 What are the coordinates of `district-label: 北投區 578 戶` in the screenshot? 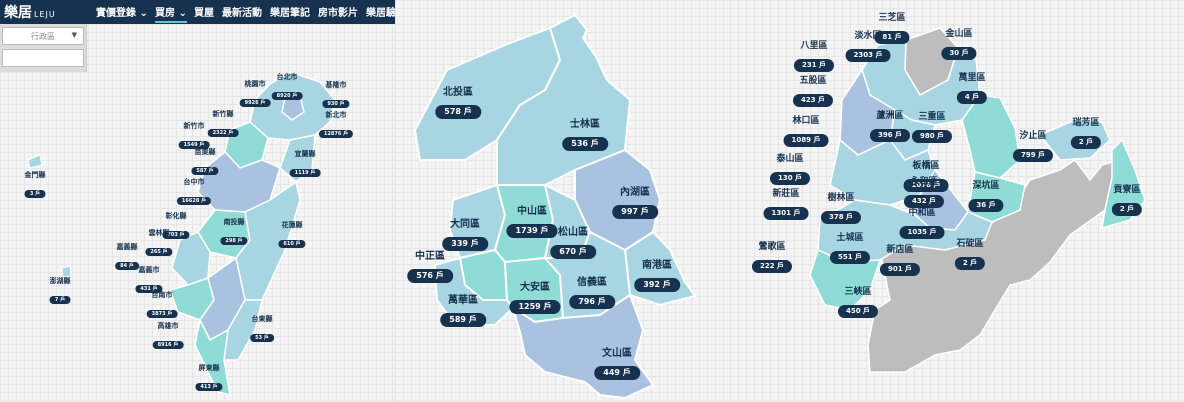 It's located at (458, 102).